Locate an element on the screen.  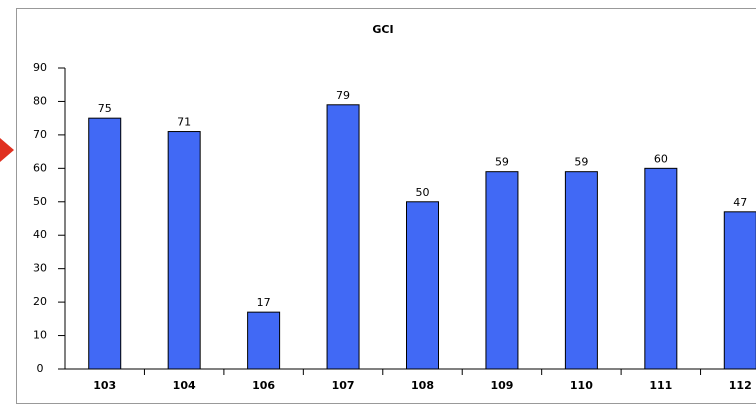
data-label: 60 is located at coordinates (661, 158).